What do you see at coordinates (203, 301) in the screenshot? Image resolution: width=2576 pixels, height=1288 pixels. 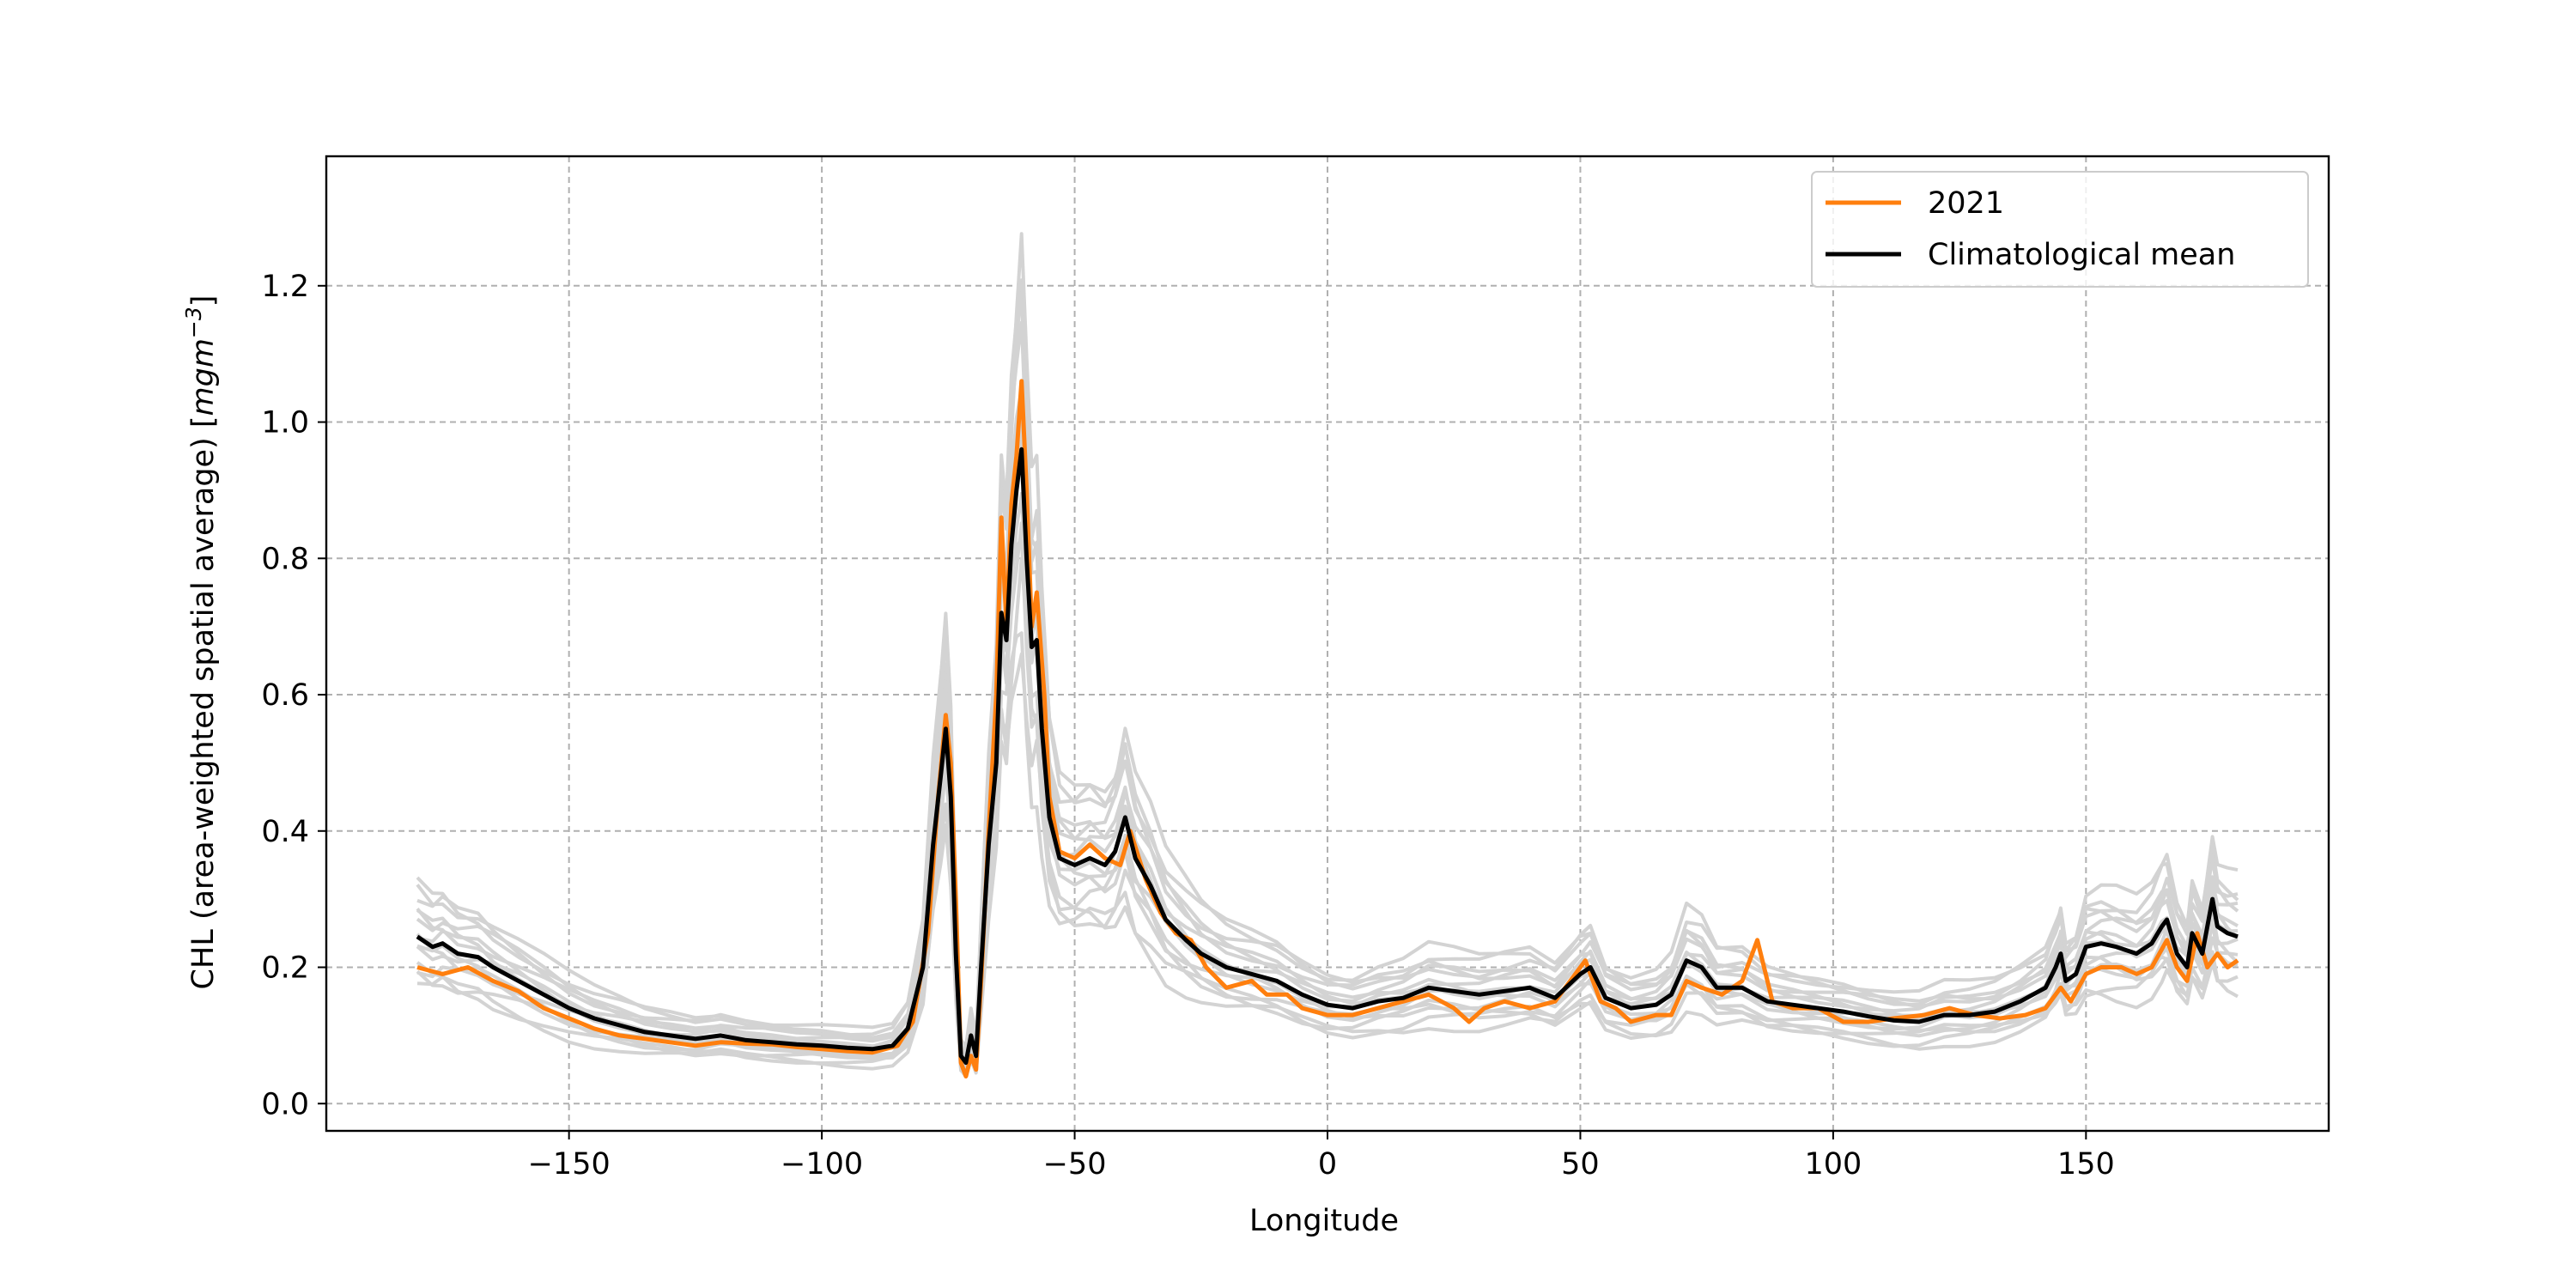 I see `y-axis-label-close: ]` at bounding box center [203, 301].